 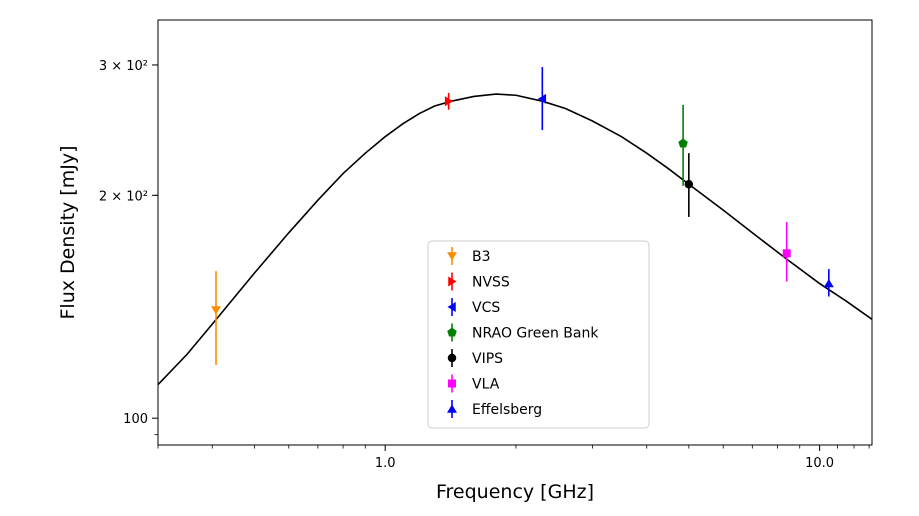 I want to click on legend-marker-nrao-green-bank, so click(x=452, y=332).